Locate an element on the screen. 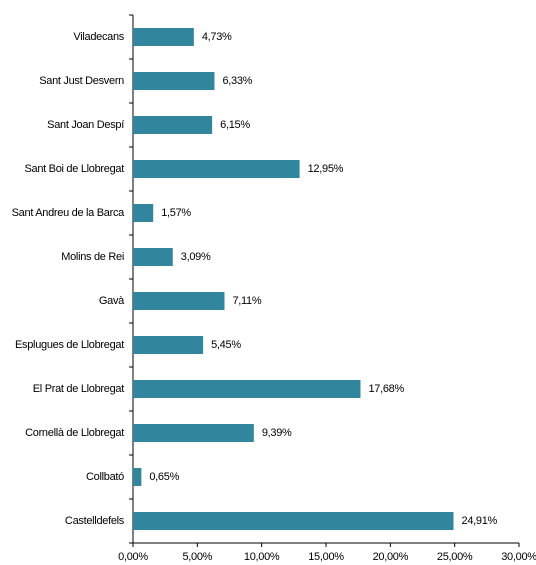 Image resolution: width=536 pixels, height=565 pixels. value-label: 3,09% is located at coordinates (196, 257).